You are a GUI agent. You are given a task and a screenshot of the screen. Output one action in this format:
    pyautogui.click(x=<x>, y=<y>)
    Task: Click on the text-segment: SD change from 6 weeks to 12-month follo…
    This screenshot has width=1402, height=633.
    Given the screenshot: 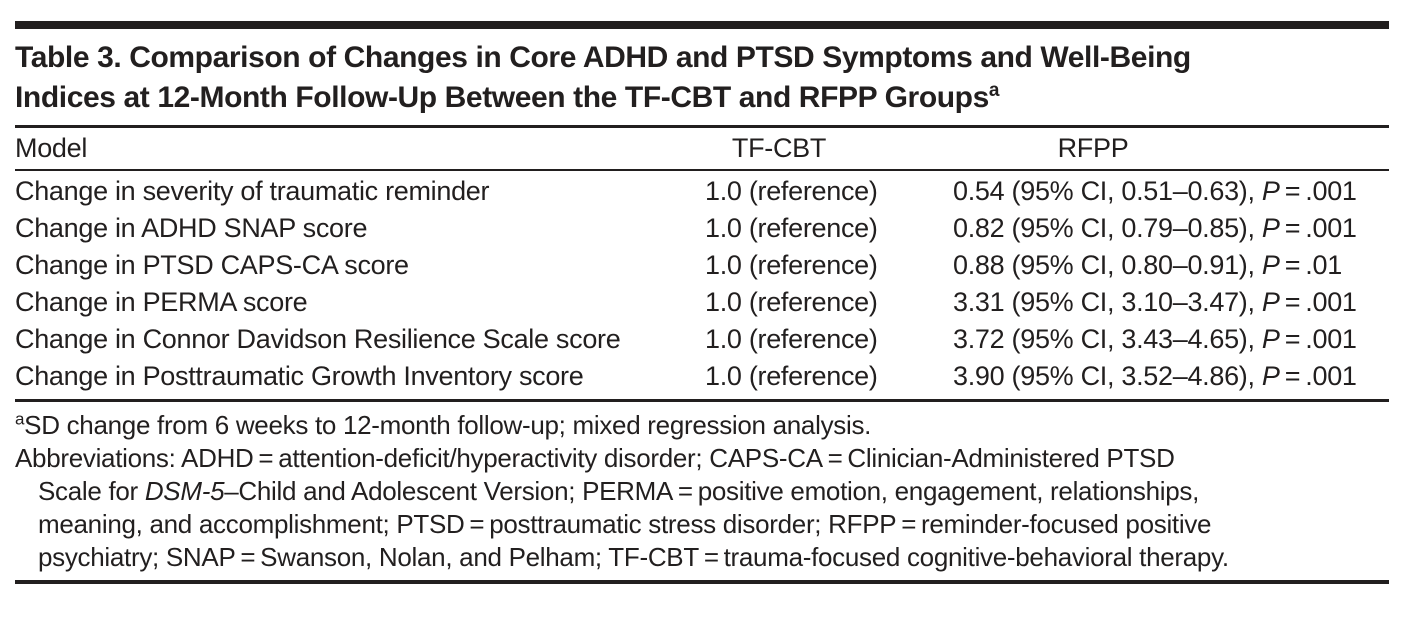 What is the action you would take?
    pyautogui.click(x=448, y=425)
    